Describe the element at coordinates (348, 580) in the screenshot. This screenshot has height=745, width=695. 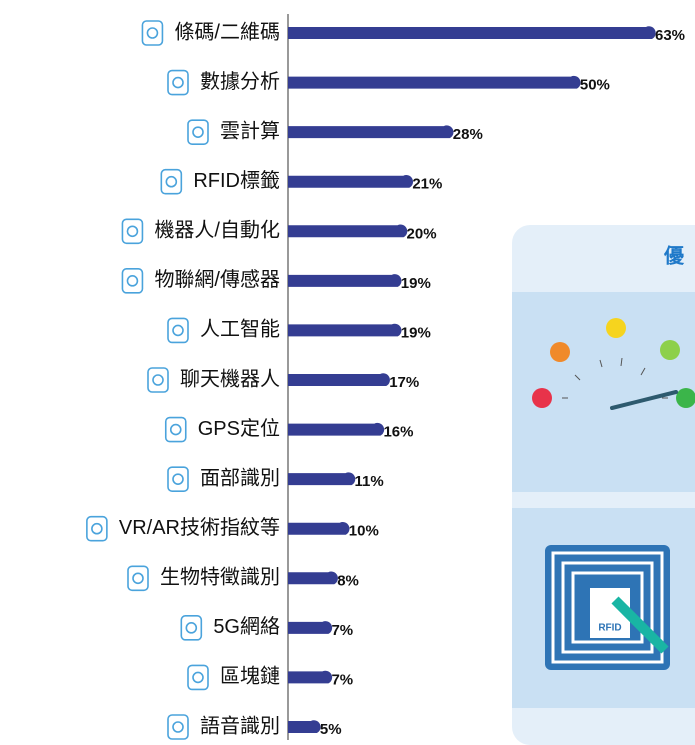
I see `value-label: 8%` at that location.